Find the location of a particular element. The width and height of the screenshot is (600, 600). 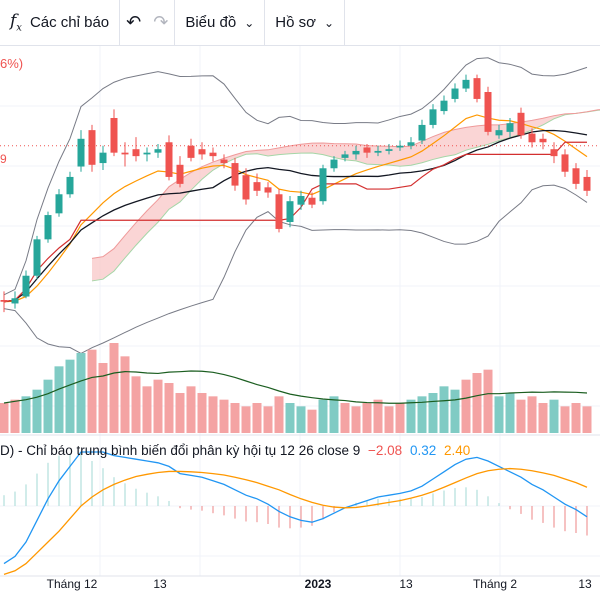

redo-button: ↷ is located at coordinates (160, 23).